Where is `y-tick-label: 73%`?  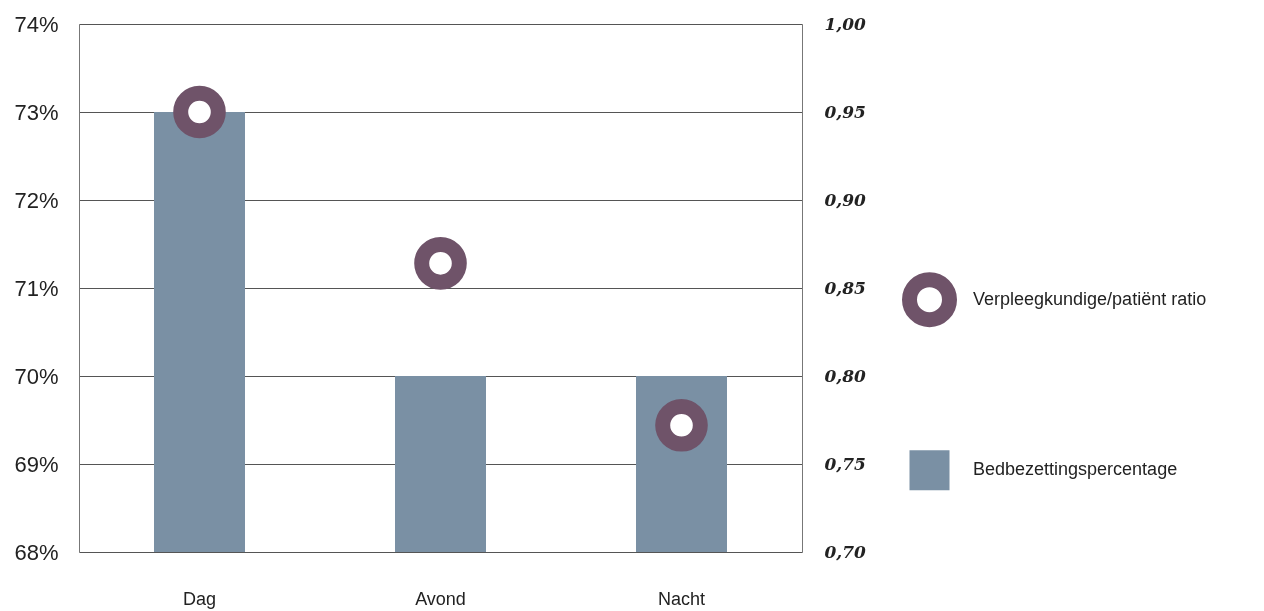
y-tick-label: 73% is located at coordinates (36, 112).